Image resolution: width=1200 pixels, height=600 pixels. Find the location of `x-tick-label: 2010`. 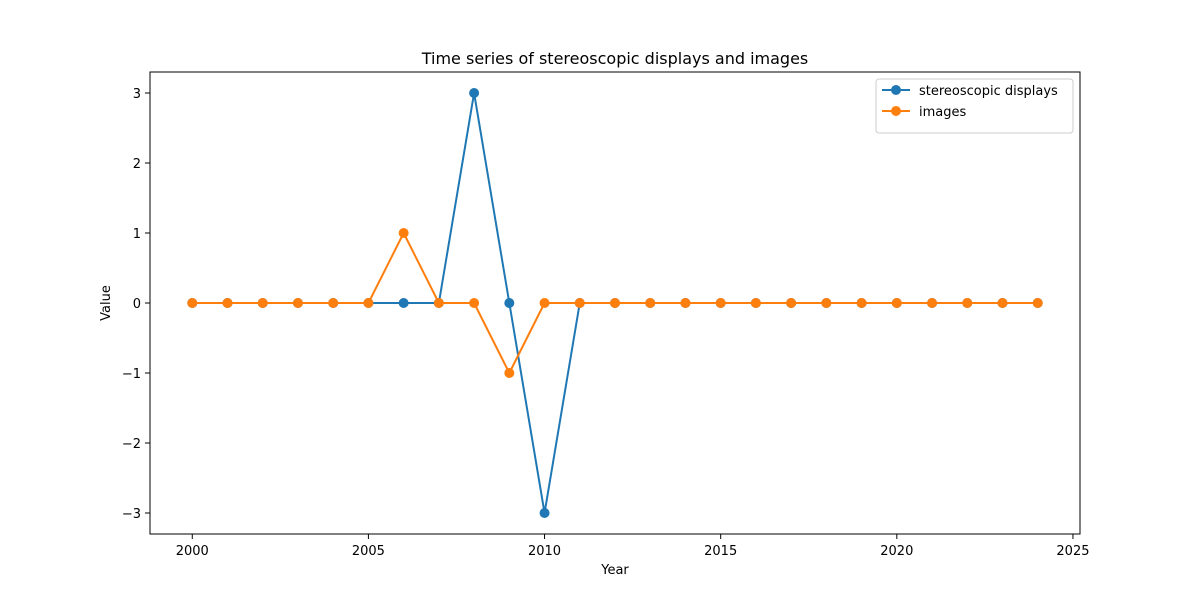

x-tick-label: 2010 is located at coordinates (544, 551).